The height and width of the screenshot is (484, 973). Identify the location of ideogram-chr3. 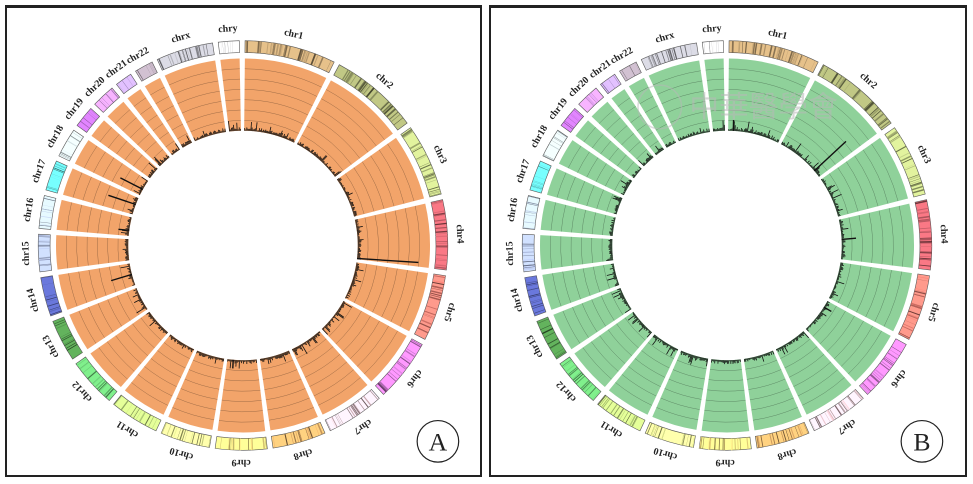
(905, 162).